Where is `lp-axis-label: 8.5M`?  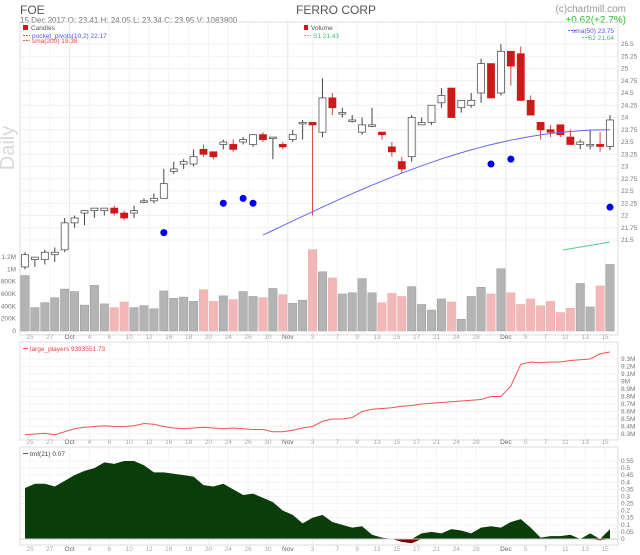
lp-axis-label: 8.5M is located at coordinates (628, 419).